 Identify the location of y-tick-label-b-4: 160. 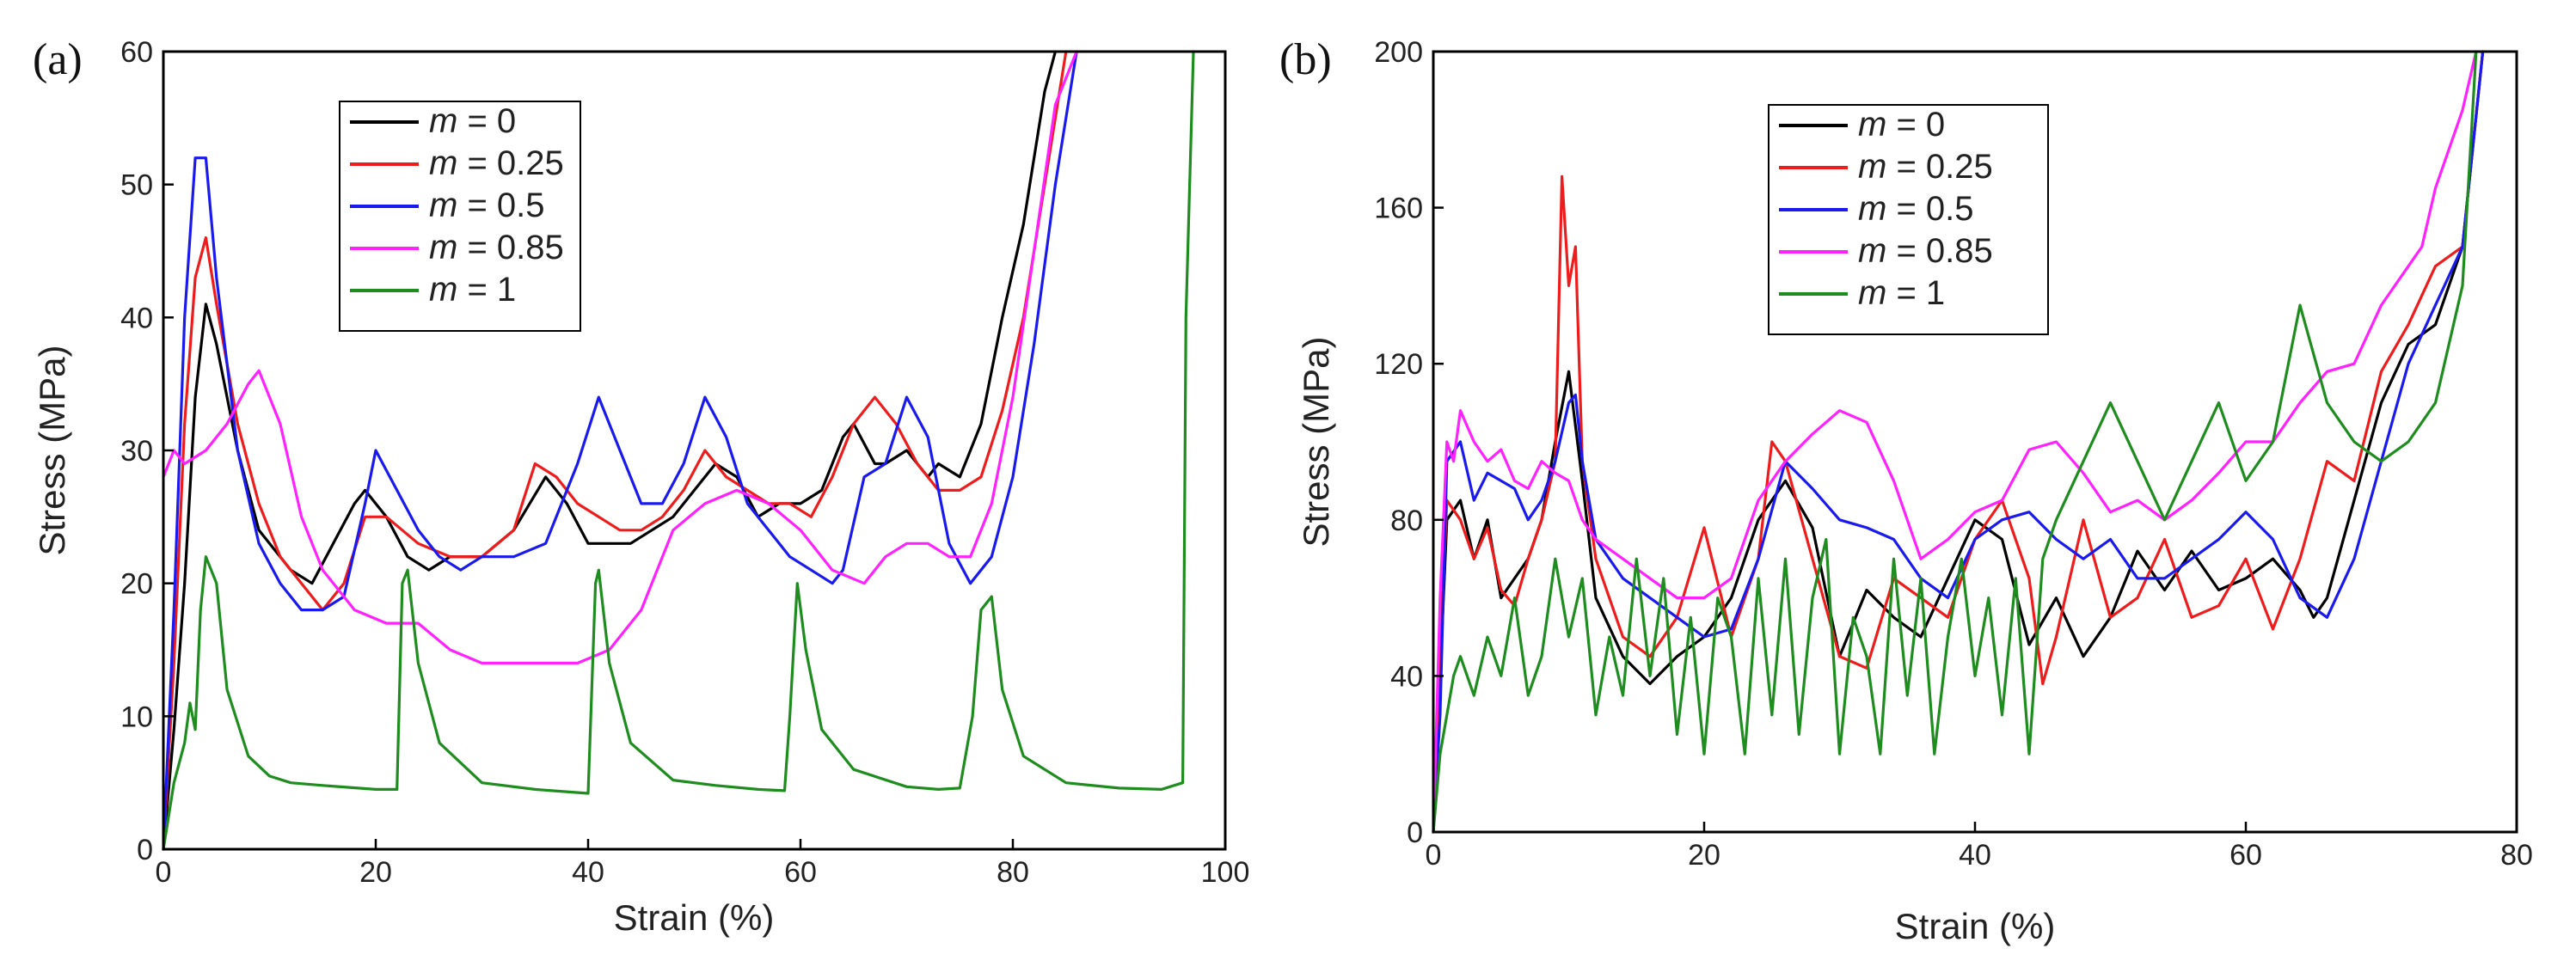
(1398, 209).